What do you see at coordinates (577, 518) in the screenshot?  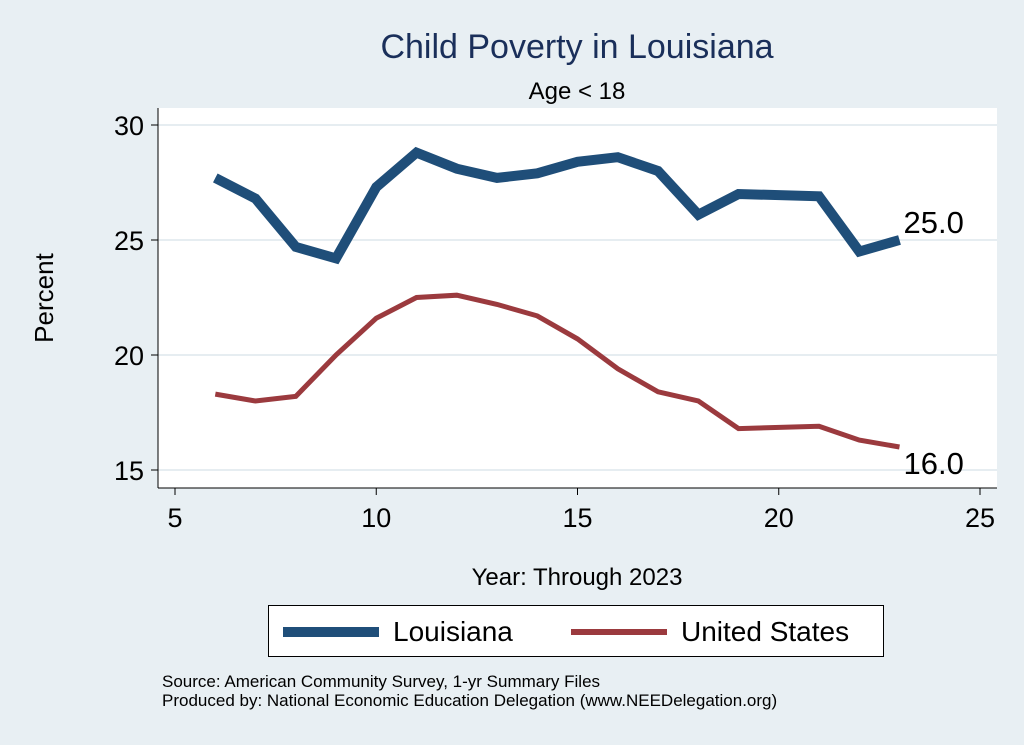 I see `x-tick-label: 15` at bounding box center [577, 518].